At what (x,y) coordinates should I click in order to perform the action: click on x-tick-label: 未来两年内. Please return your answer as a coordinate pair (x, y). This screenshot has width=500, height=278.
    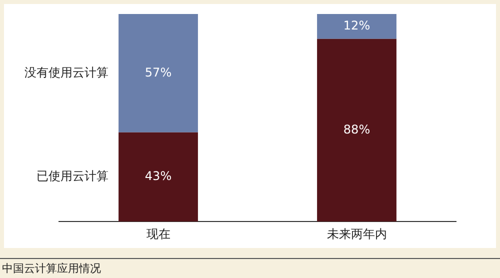
    Looking at the image, I should click on (356, 233).